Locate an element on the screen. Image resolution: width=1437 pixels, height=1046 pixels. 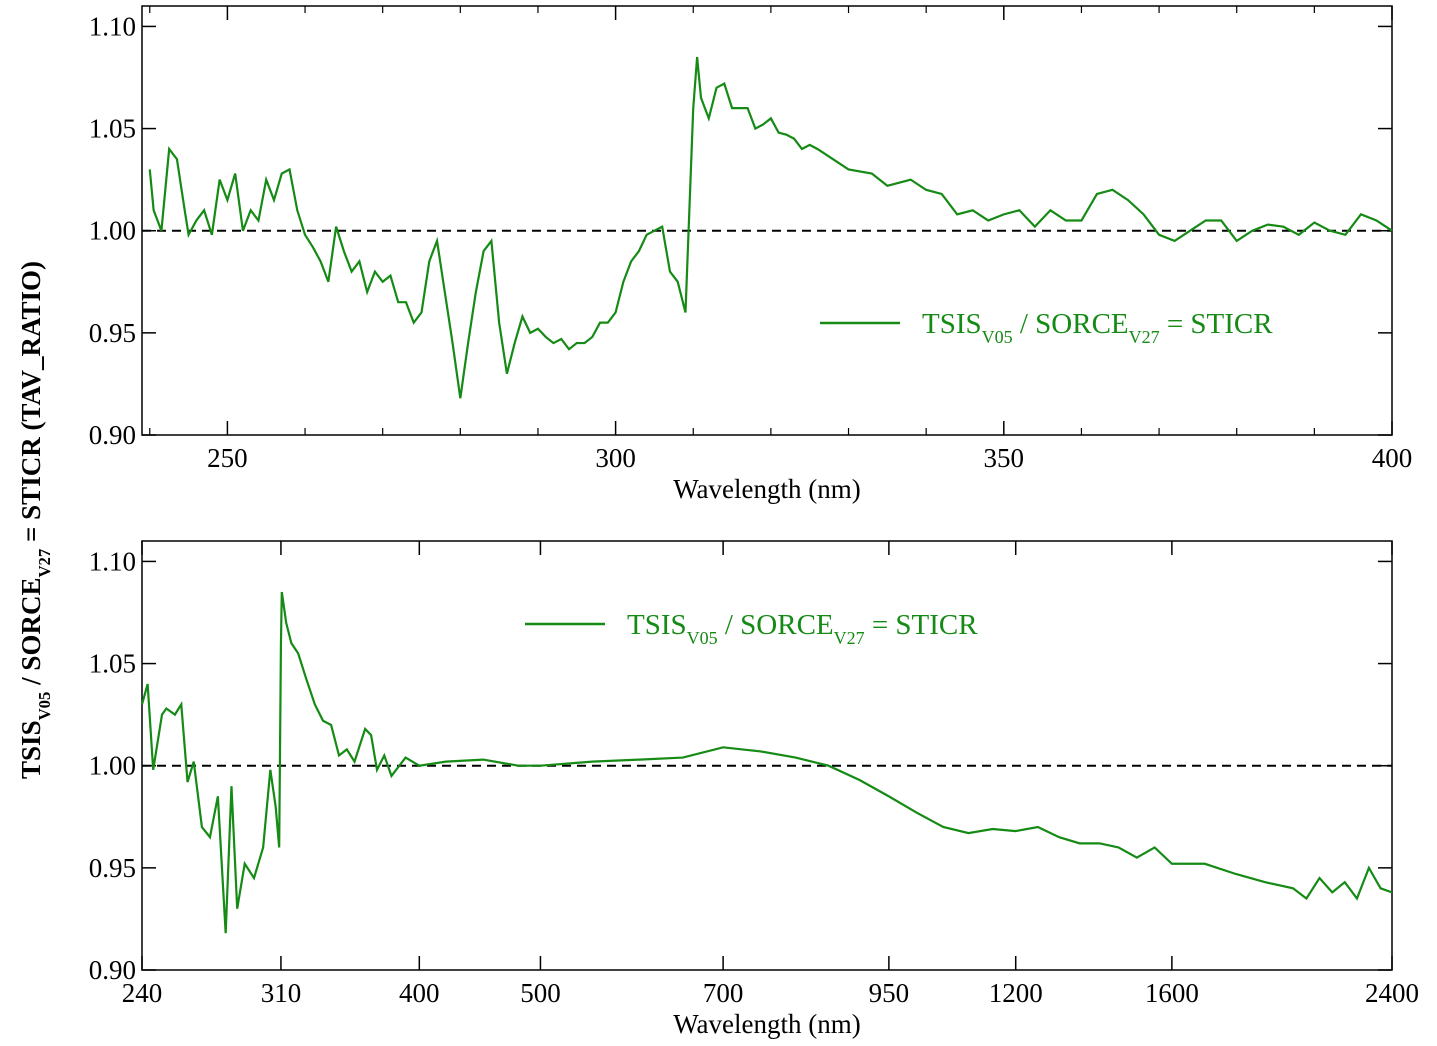
x-tick-label: 1200 is located at coordinates (1016, 993).